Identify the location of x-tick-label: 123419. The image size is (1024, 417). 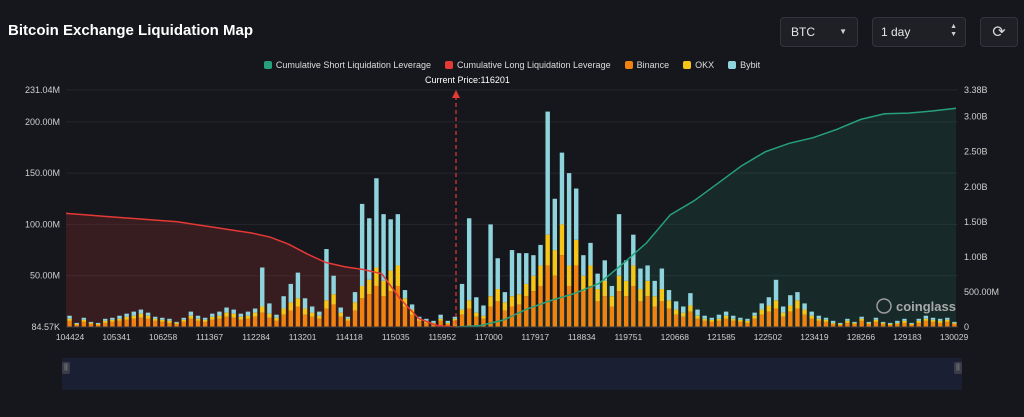
(814, 337).